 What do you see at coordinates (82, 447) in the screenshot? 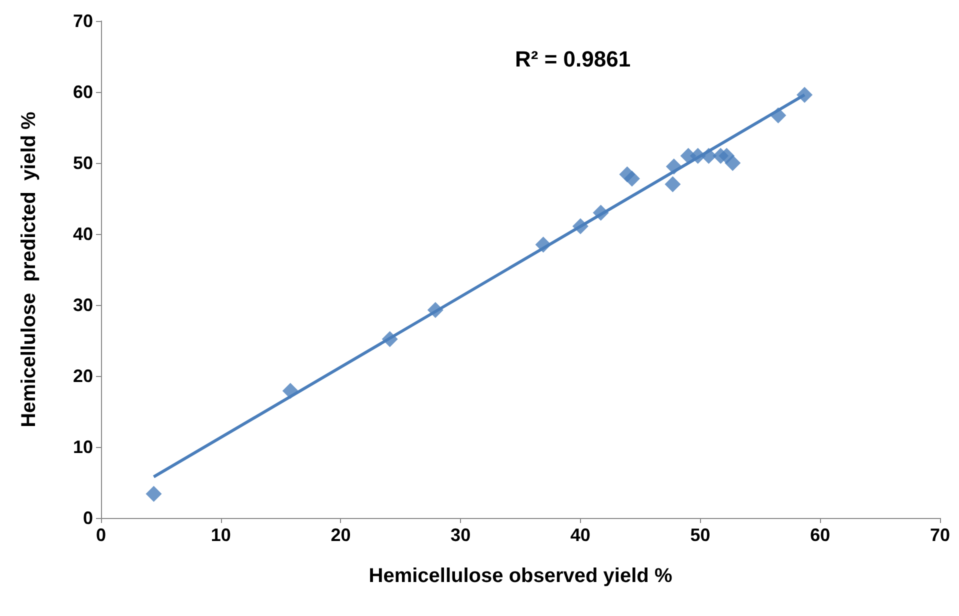
I see `y-tick-label: 10` at bounding box center [82, 447].